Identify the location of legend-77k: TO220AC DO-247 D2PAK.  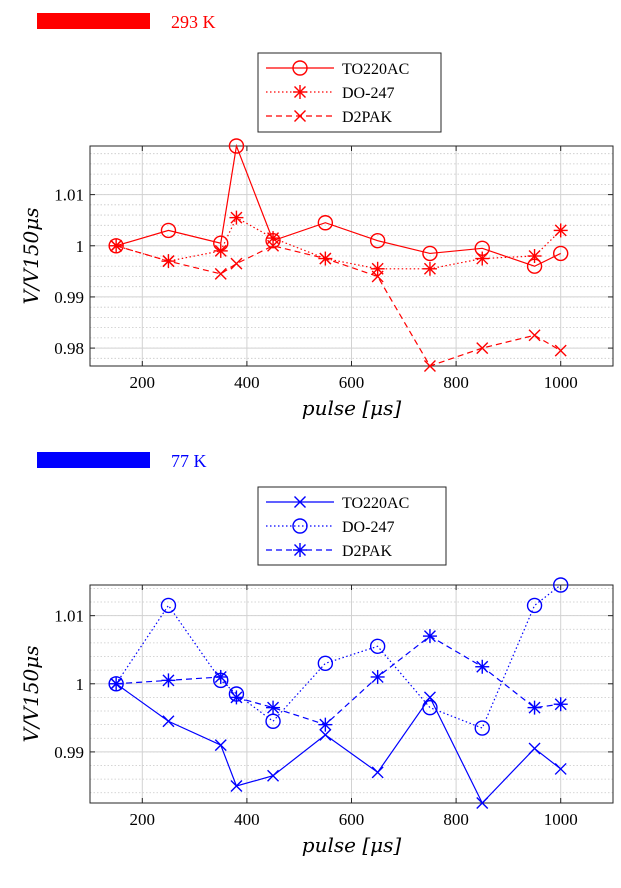
(352, 526).